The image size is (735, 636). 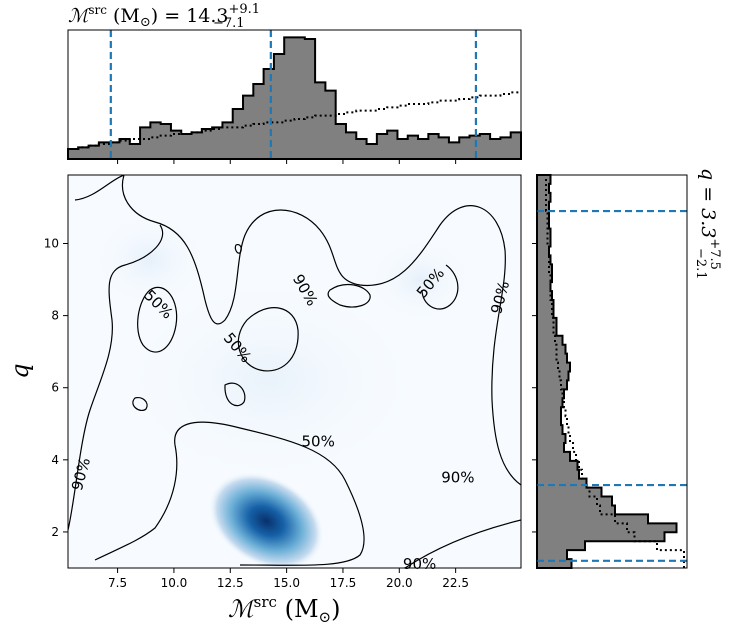 I want to click on contour-label: 50%, so click(x=317, y=441).